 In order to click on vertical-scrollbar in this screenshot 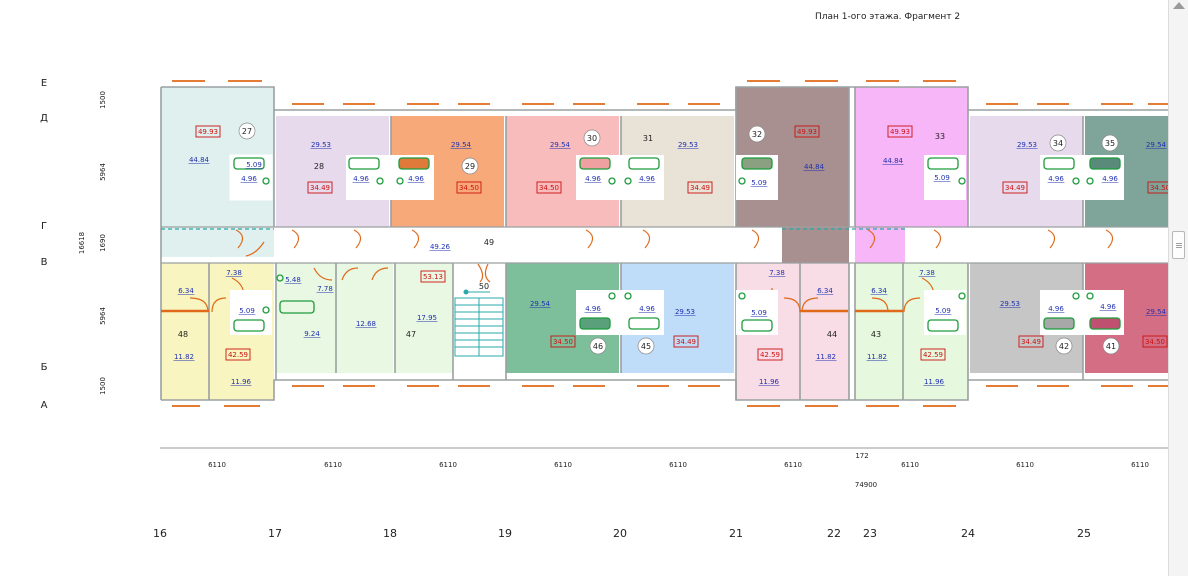, I will do `click(1178, 288)`.